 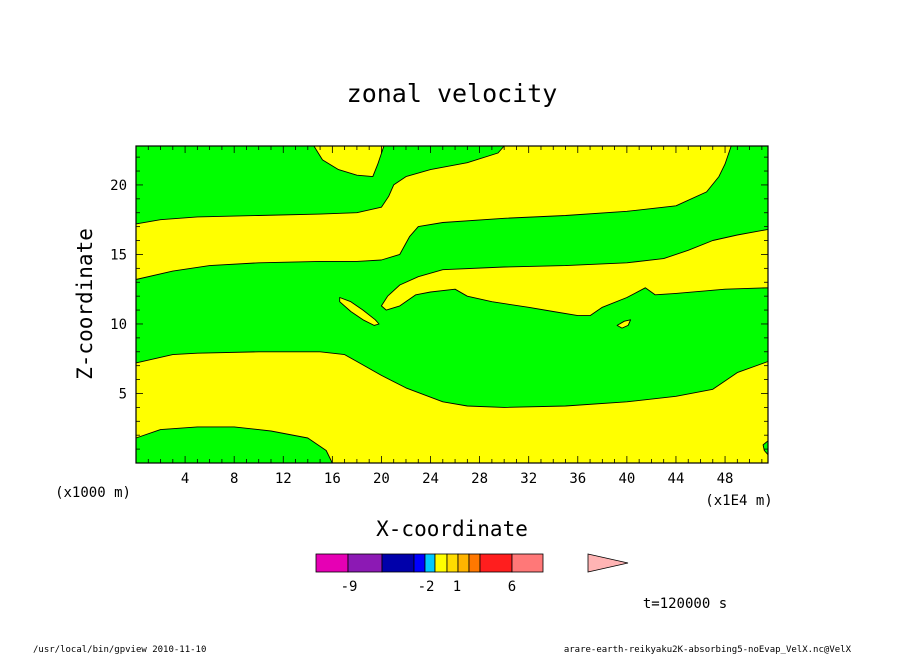 I want to click on colorbar-label: -2, so click(x=426, y=587).